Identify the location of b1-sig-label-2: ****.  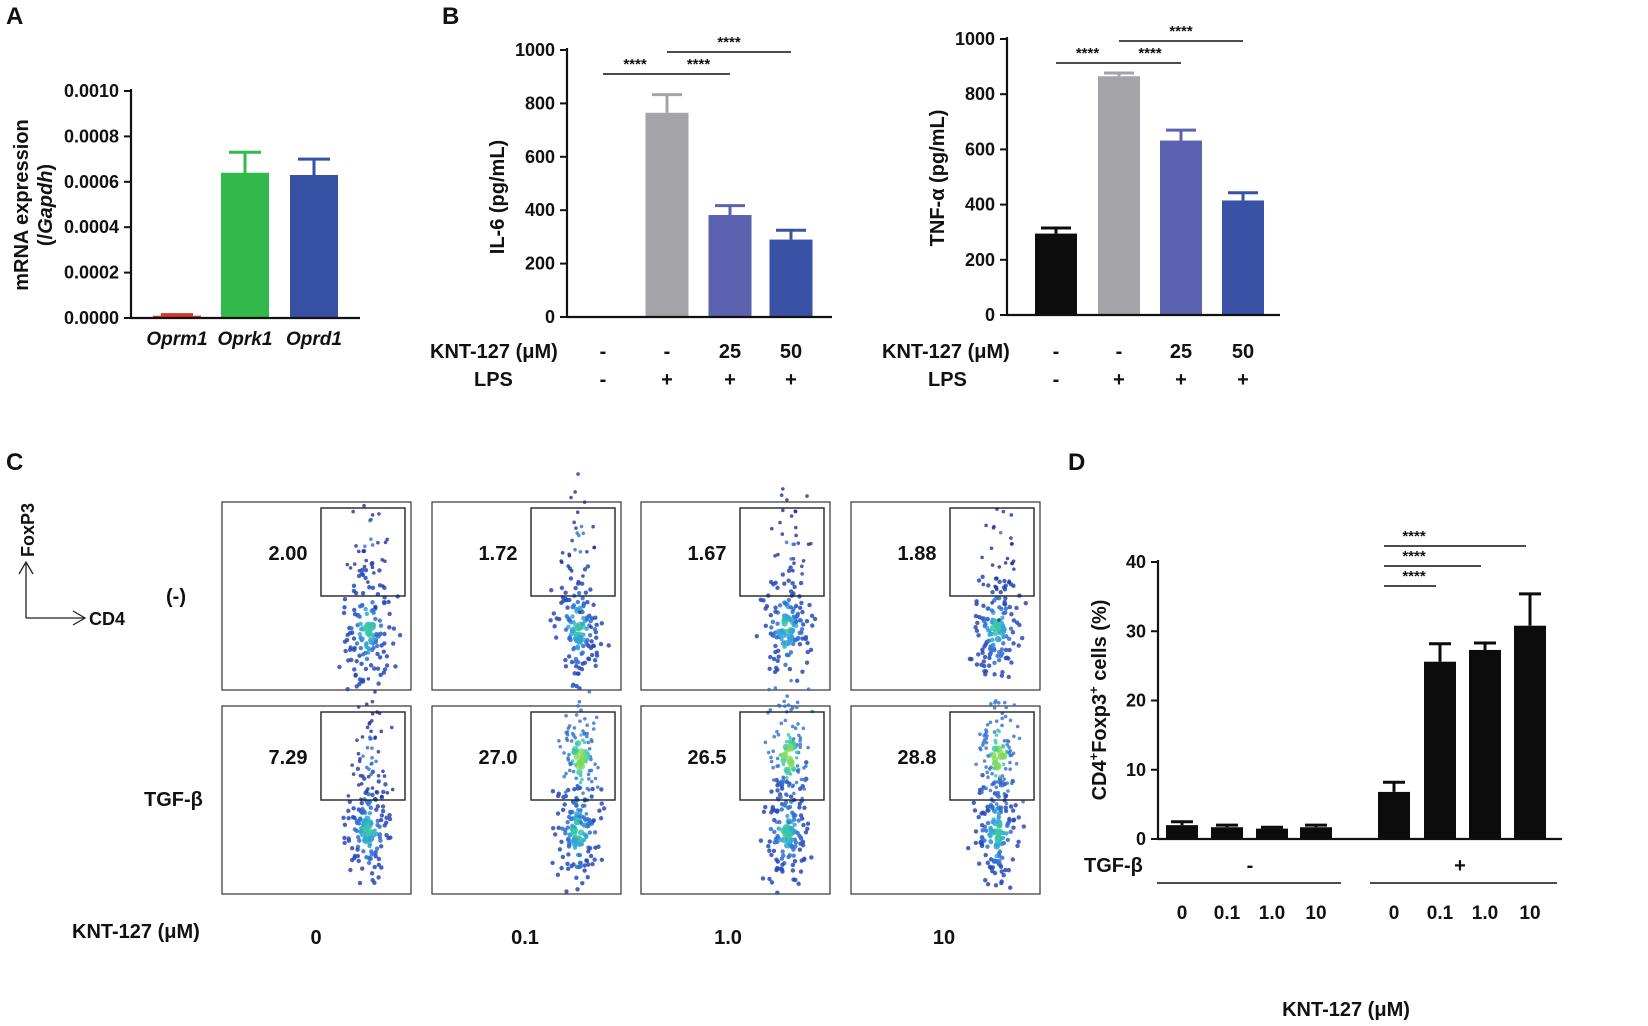
(729, 42).